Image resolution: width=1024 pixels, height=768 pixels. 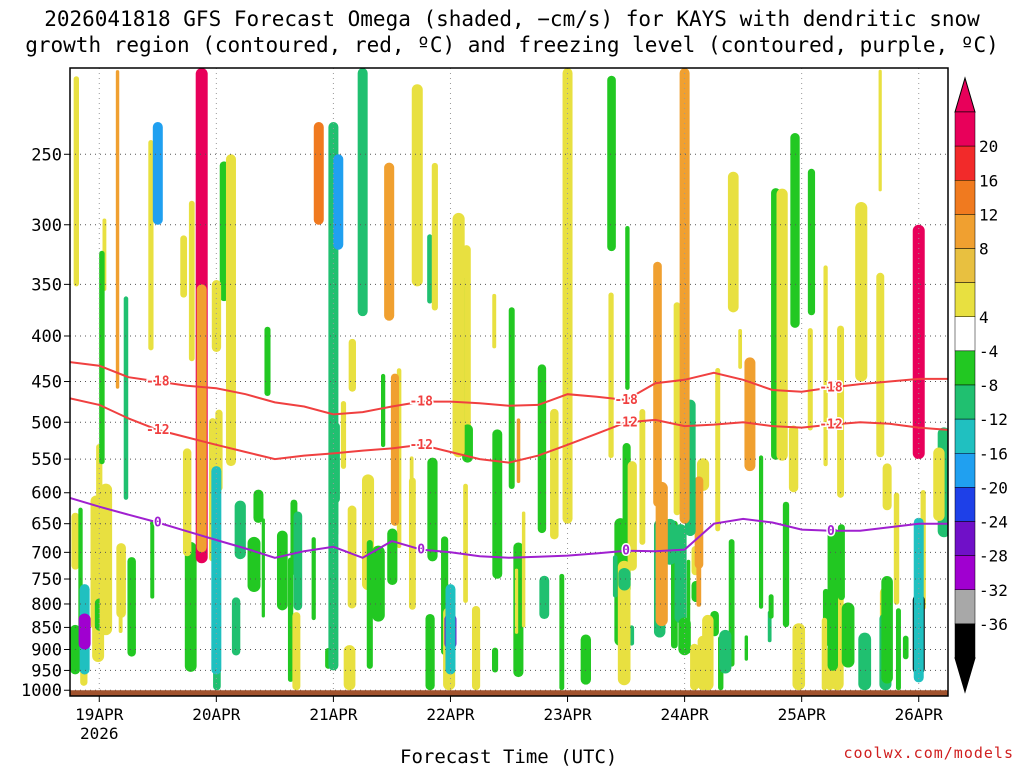 I want to click on colorbar-label: -8, so click(x=988, y=385).